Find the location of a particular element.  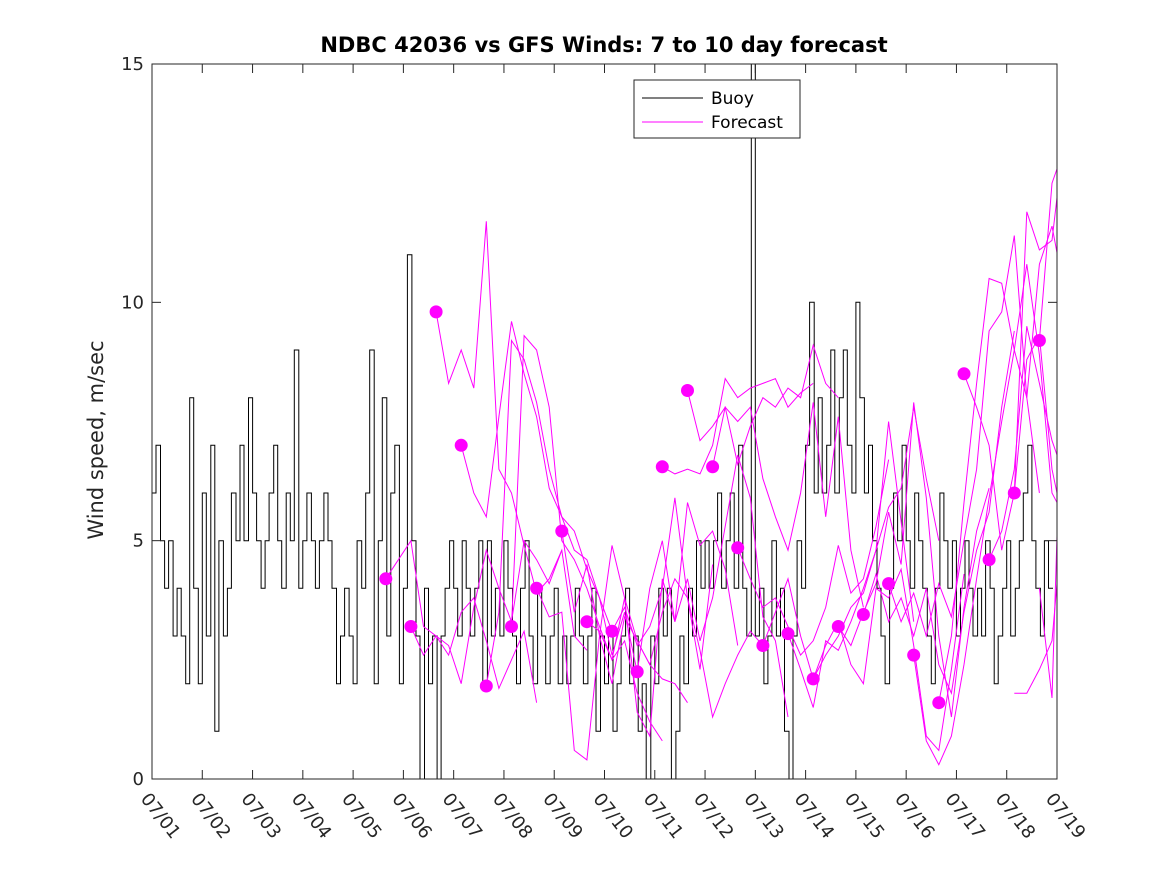

y-tick-label-3: 15 is located at coordinates (132, 64).